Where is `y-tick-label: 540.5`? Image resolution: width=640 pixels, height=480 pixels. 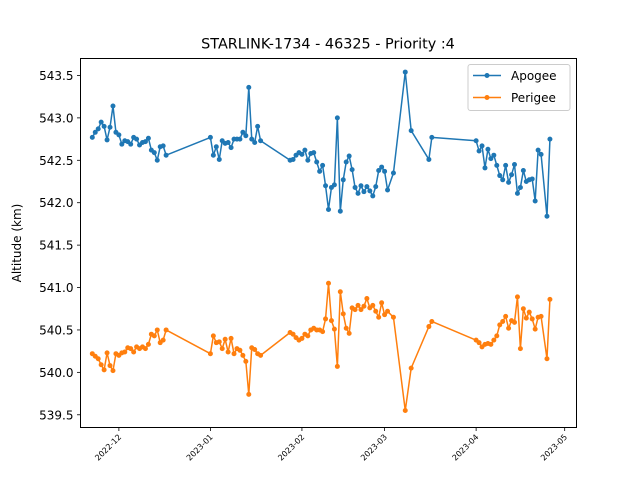
y-tick-label: 540.5 is located at coordinates (56, 330).